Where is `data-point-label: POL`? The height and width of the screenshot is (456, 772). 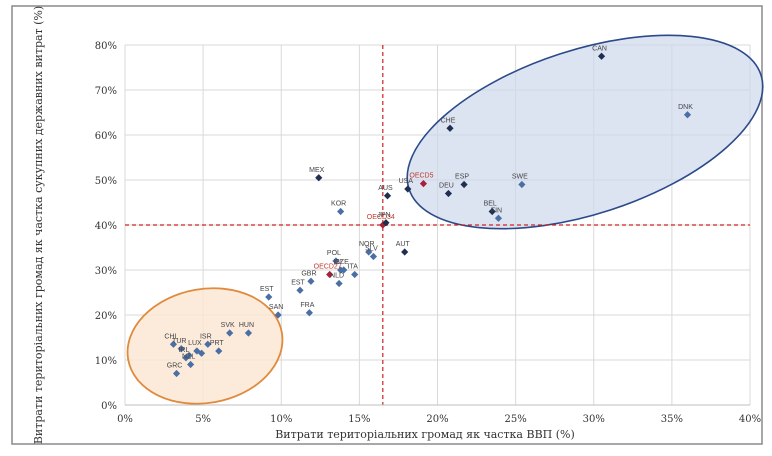
data-point-label: POL is located at coordinates (334, 253).